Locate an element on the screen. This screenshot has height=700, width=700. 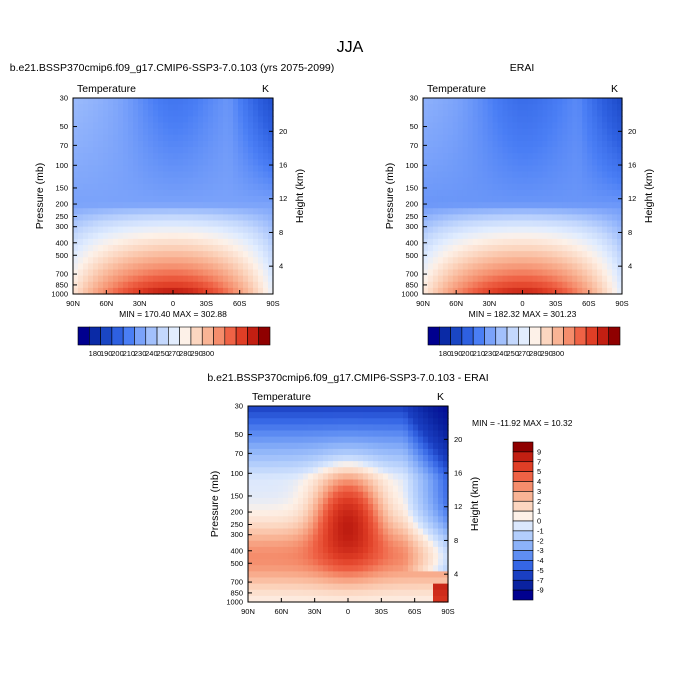
colorbar-label: -4 is located at coordinates (540, 560).